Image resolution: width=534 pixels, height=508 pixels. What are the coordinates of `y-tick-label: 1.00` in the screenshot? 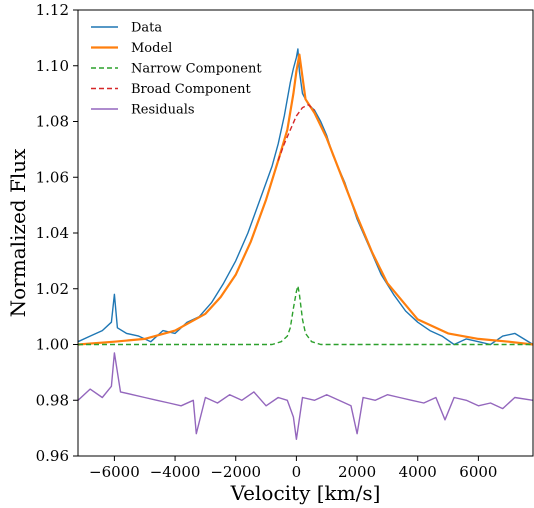 It's located at (52, 345).